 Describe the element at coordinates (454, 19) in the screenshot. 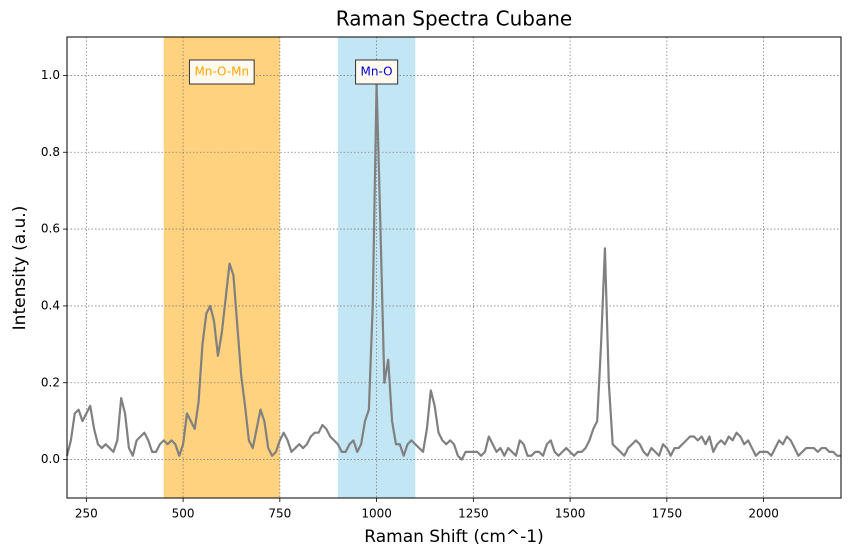

I see `chart-title: Raman Spectra Cubane` at that location.